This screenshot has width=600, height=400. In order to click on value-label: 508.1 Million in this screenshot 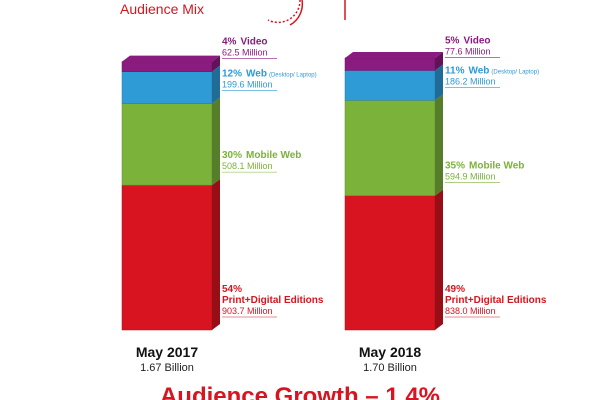, I will do `click(247, 166)`.